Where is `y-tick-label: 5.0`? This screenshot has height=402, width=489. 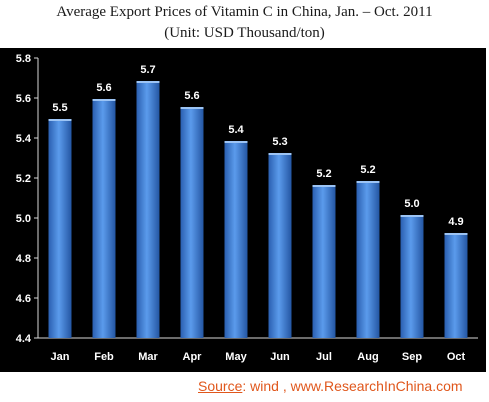
y-tick-label: 5.0 is located at coordinates (23, 219).